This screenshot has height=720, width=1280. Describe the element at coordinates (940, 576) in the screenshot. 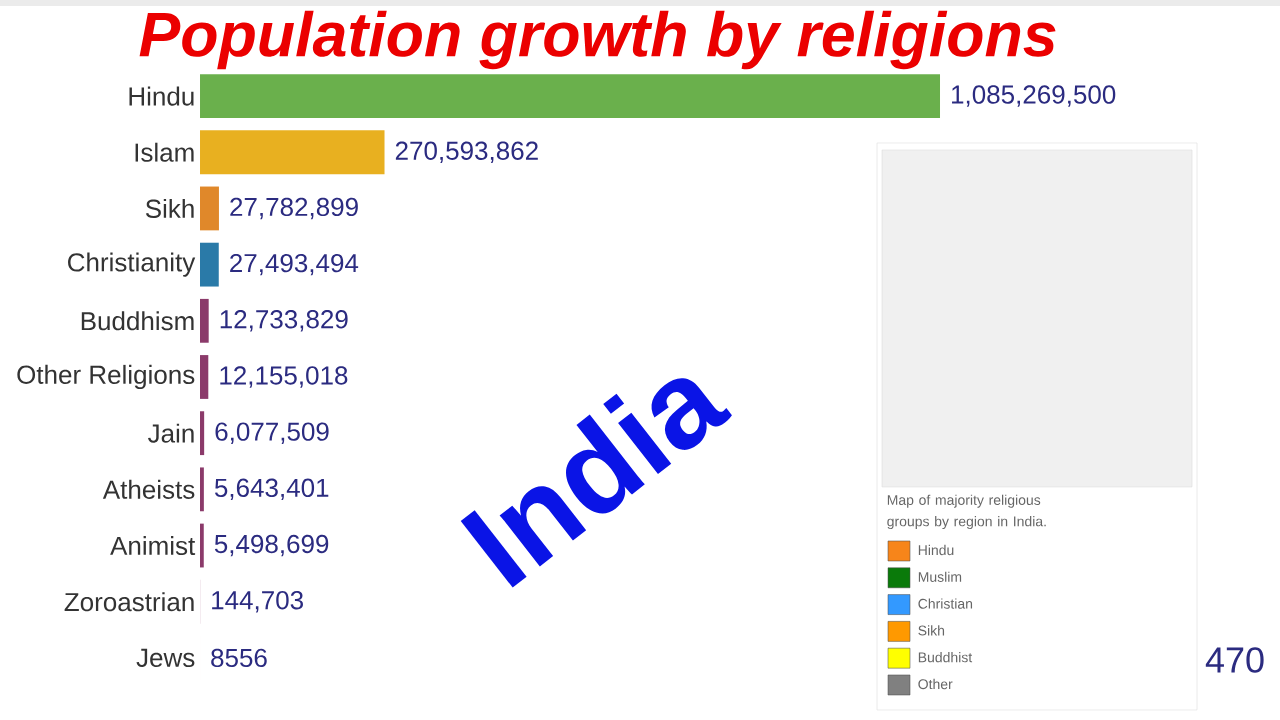

I see `annotation: Muslim` at that location.